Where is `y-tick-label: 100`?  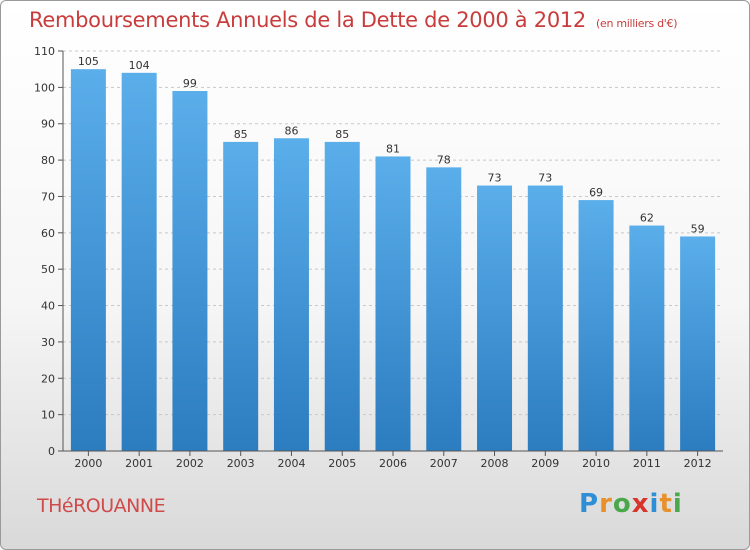
y-tick-label: 100 is located at coordinates (44, 87).